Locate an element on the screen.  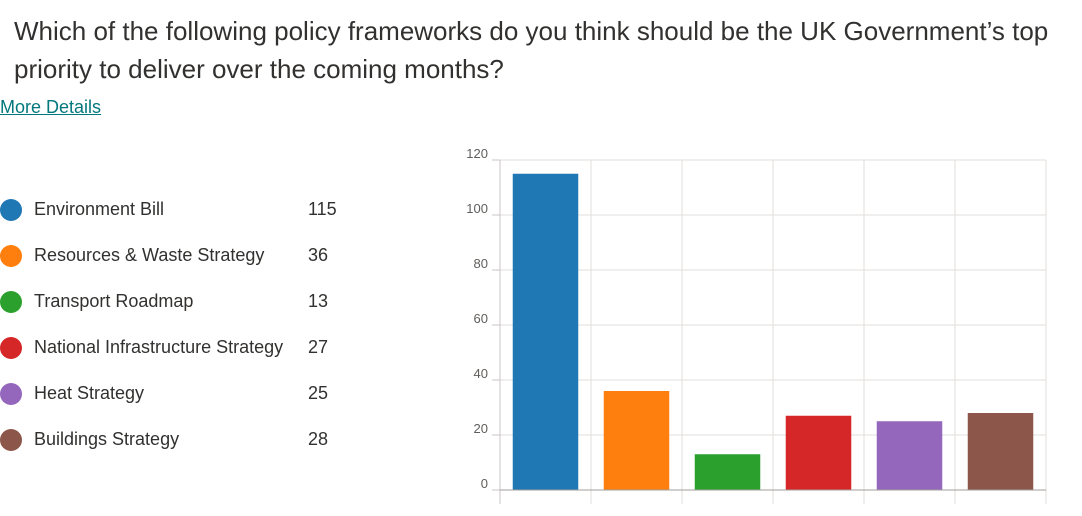
legend-count: 28 is located at coordinates (318, 439).